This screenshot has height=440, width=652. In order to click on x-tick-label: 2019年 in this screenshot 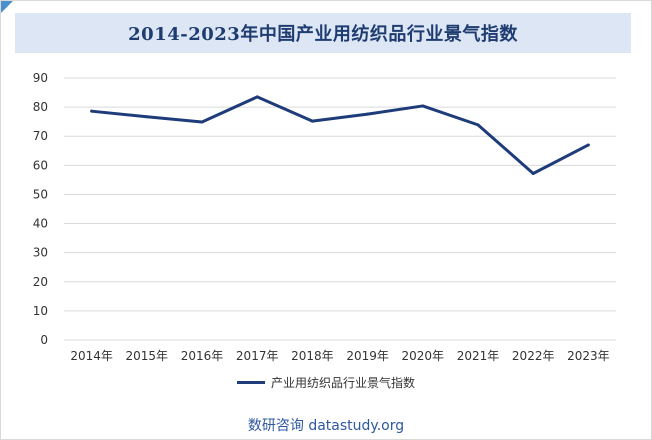, I will do `click(367, 356)`.